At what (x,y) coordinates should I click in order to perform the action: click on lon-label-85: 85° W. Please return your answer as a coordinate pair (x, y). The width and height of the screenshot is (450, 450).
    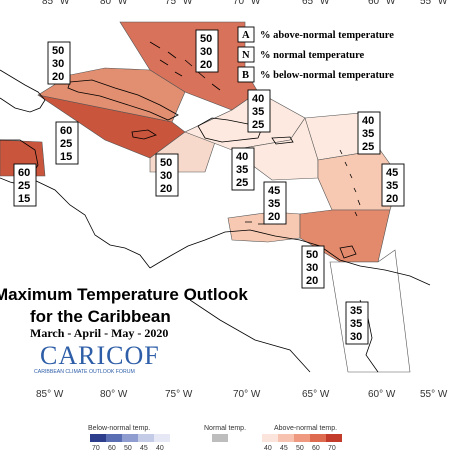
    Looking at the image, I should click on (56, 3).